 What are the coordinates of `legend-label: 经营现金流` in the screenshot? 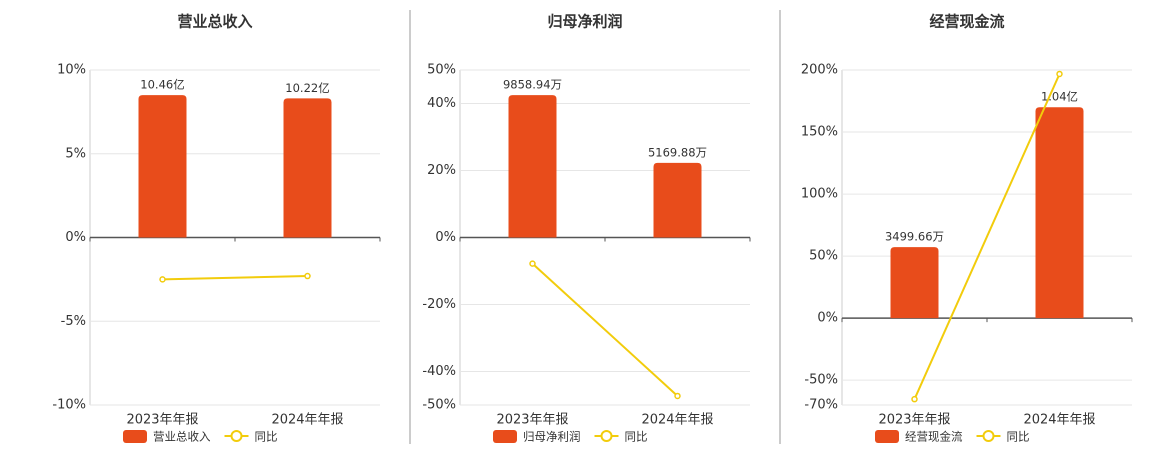 It's located at (934, 437).